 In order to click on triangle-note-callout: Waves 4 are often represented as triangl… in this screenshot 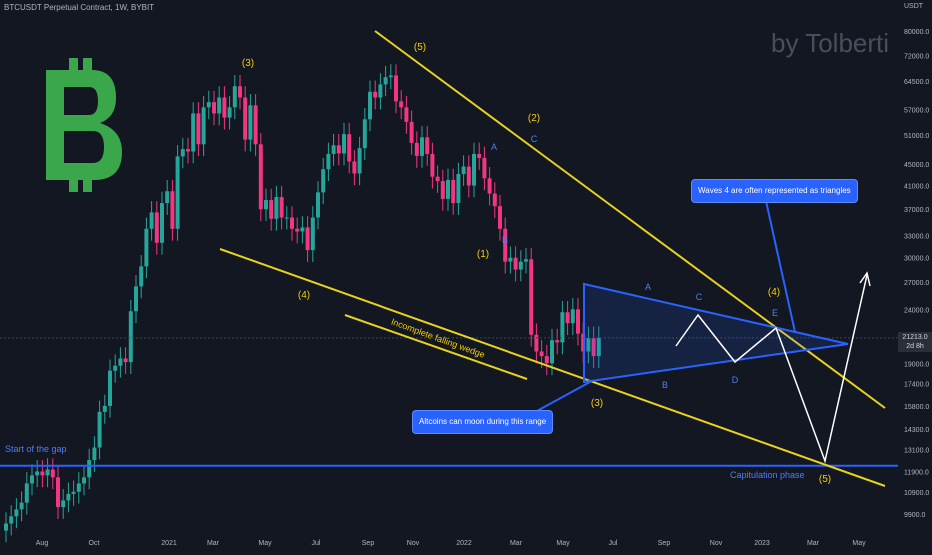, I will do `click(774, 191)`.